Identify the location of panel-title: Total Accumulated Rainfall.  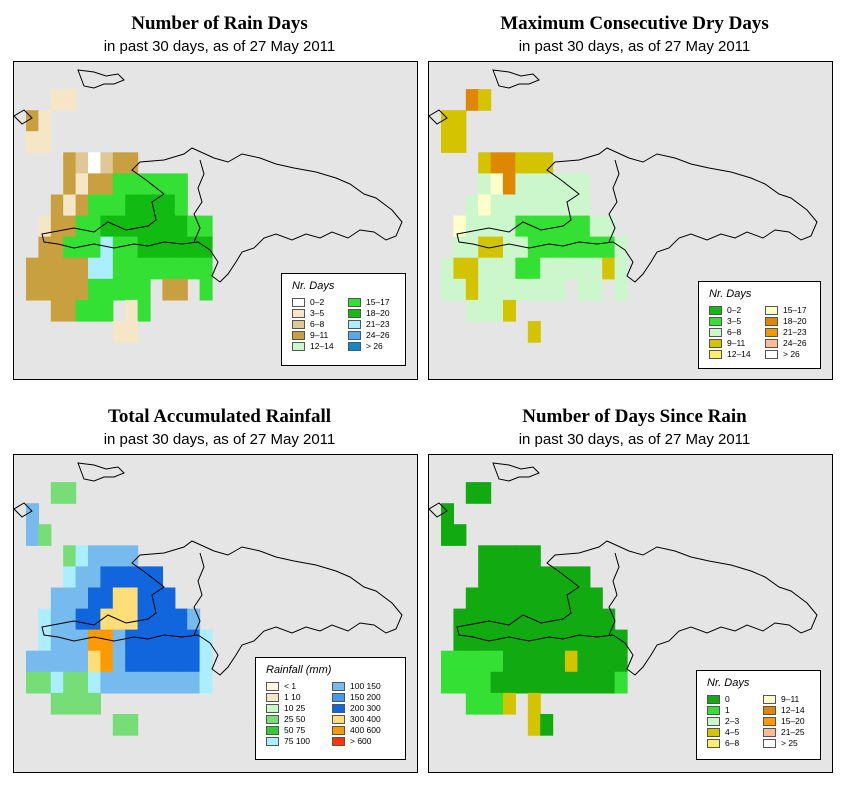
(219, 416).